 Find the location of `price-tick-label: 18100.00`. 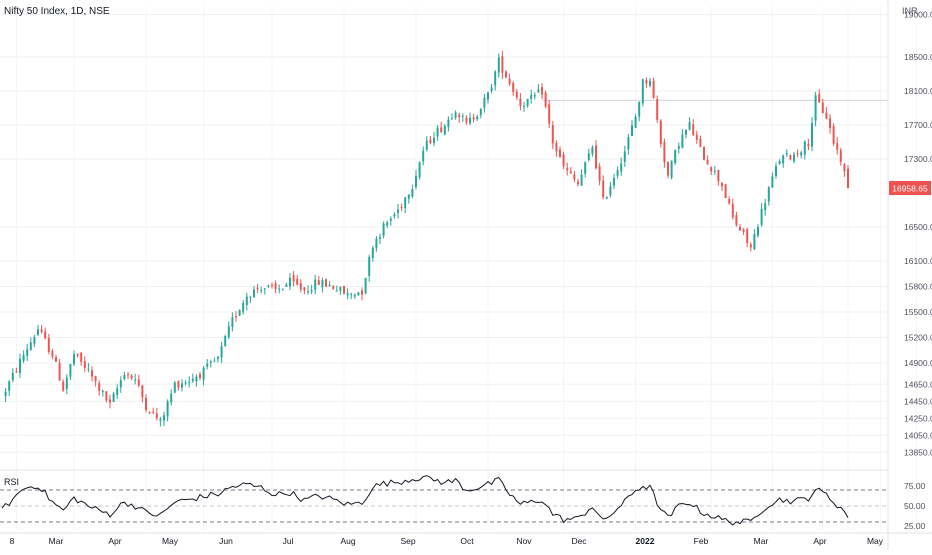

price-tick-label: 18100.00 is located at coordinates (918, 91).